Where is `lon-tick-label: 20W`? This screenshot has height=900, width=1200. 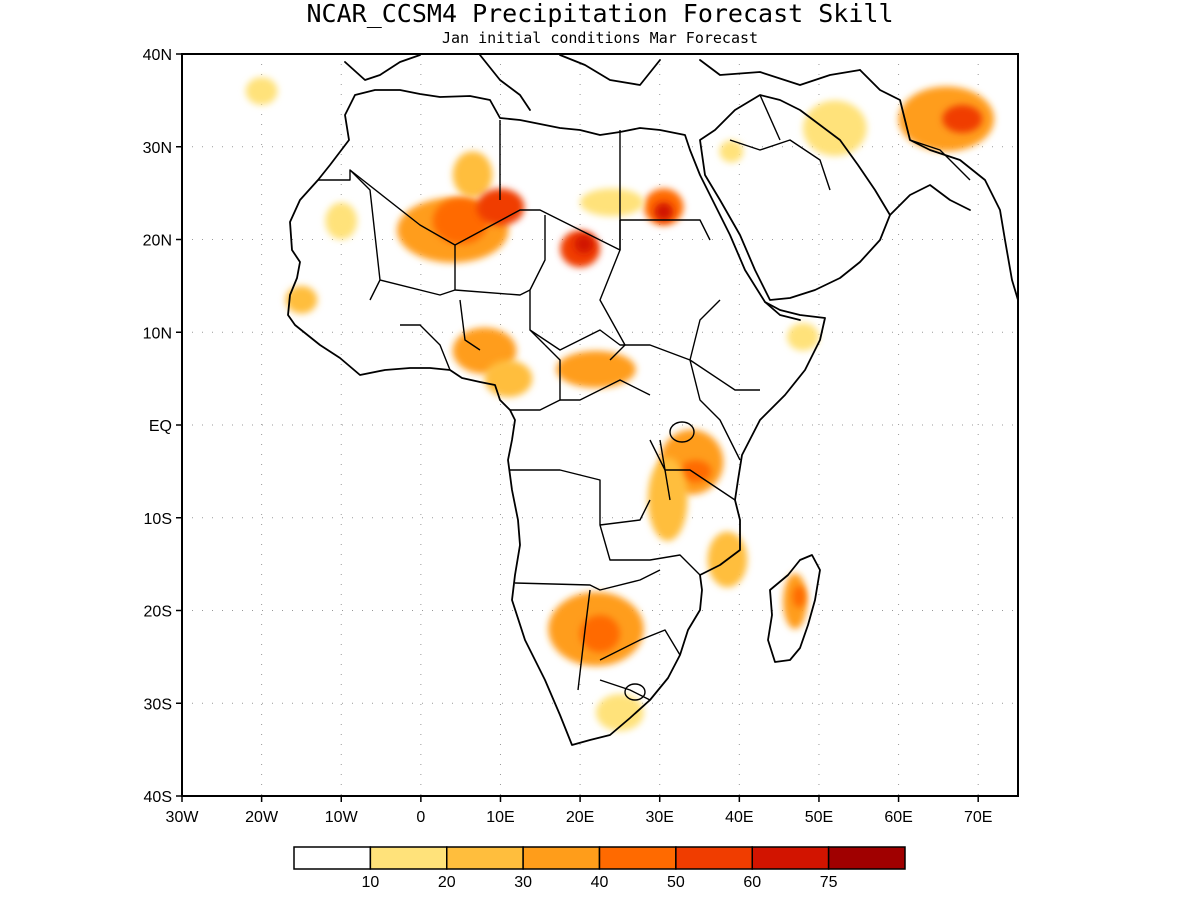
lon-tick-label: 20W is located at coordinates (262, 817).